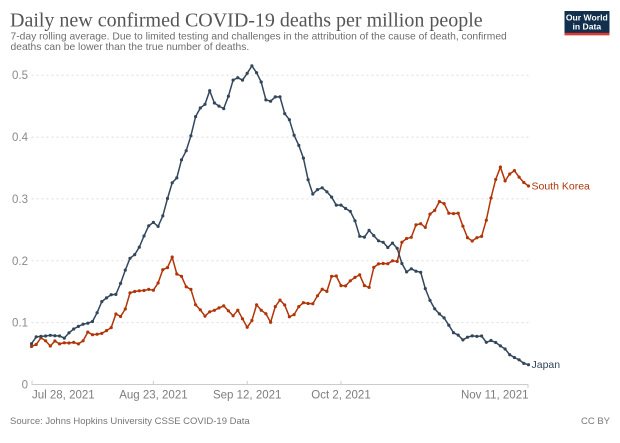 This screenshot has width=620, height=443. I want to click on svg-text: 0.4, so click(20, 138).